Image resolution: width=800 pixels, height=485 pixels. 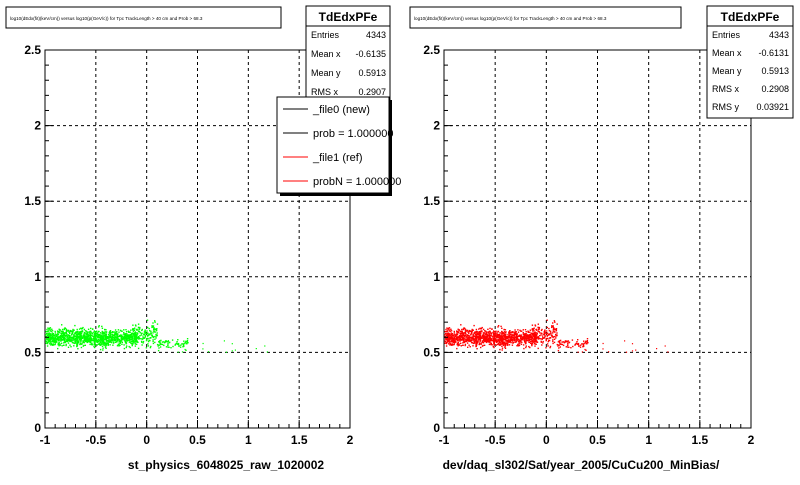 I want to click on scatter-points, so click(x=556, y=336).